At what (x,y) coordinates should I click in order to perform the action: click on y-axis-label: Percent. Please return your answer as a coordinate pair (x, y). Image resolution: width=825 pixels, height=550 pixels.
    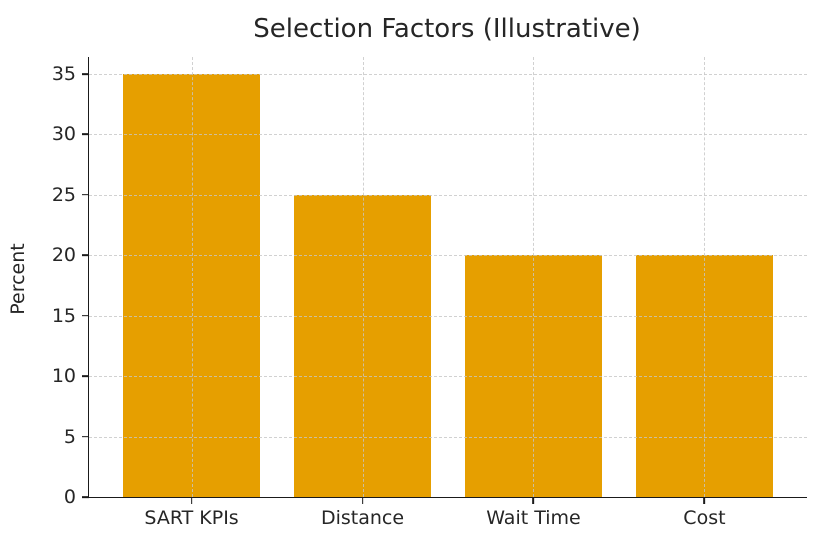
    Looking at the image, I should click on (18, 279).